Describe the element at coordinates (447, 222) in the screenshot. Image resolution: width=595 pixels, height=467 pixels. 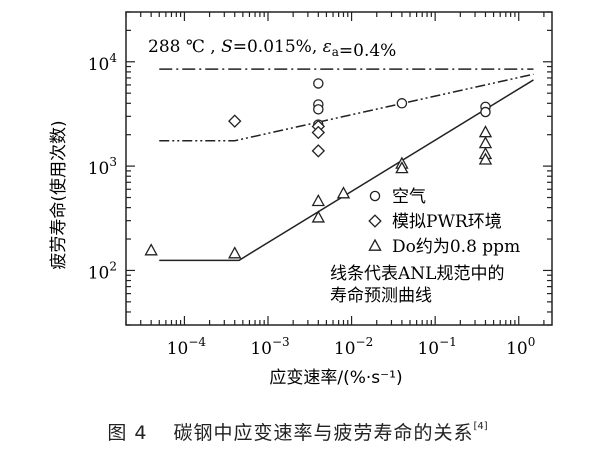
I see `legend-label: 模拟PWR环境` at that location.